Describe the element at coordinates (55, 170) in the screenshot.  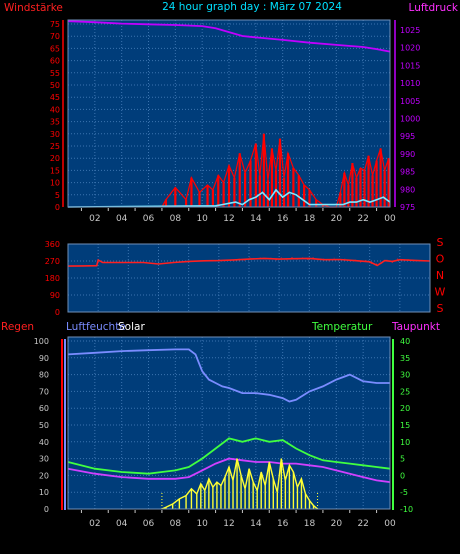
I see `wind-tick-15: 15` at that location.